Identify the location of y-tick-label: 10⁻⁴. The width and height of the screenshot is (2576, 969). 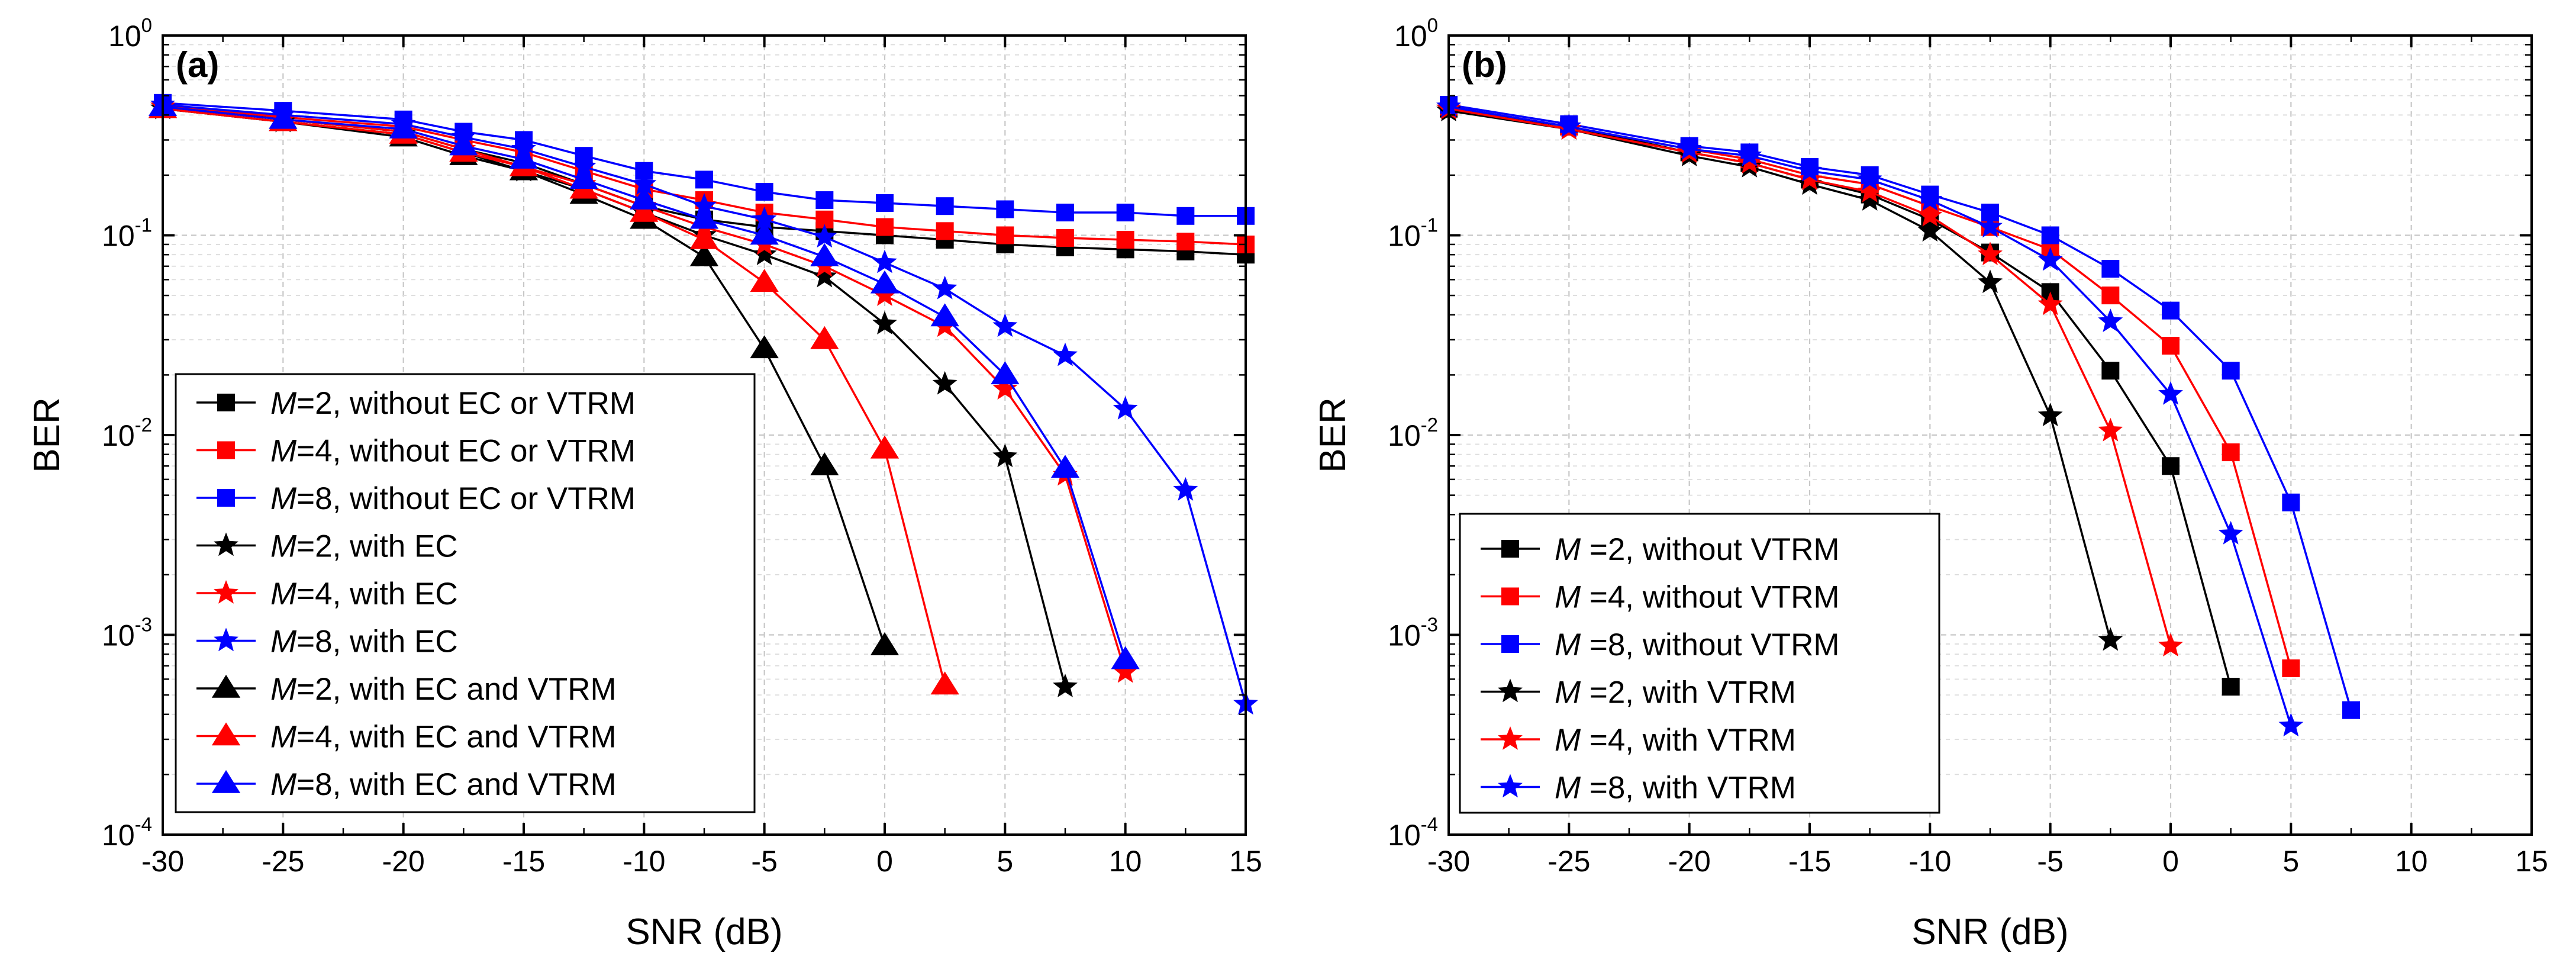
(127, 832).